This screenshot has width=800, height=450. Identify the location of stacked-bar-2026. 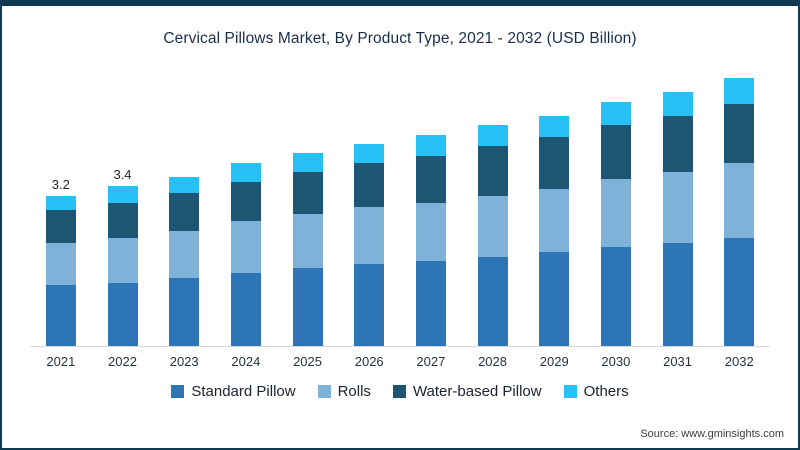
(369, 244).